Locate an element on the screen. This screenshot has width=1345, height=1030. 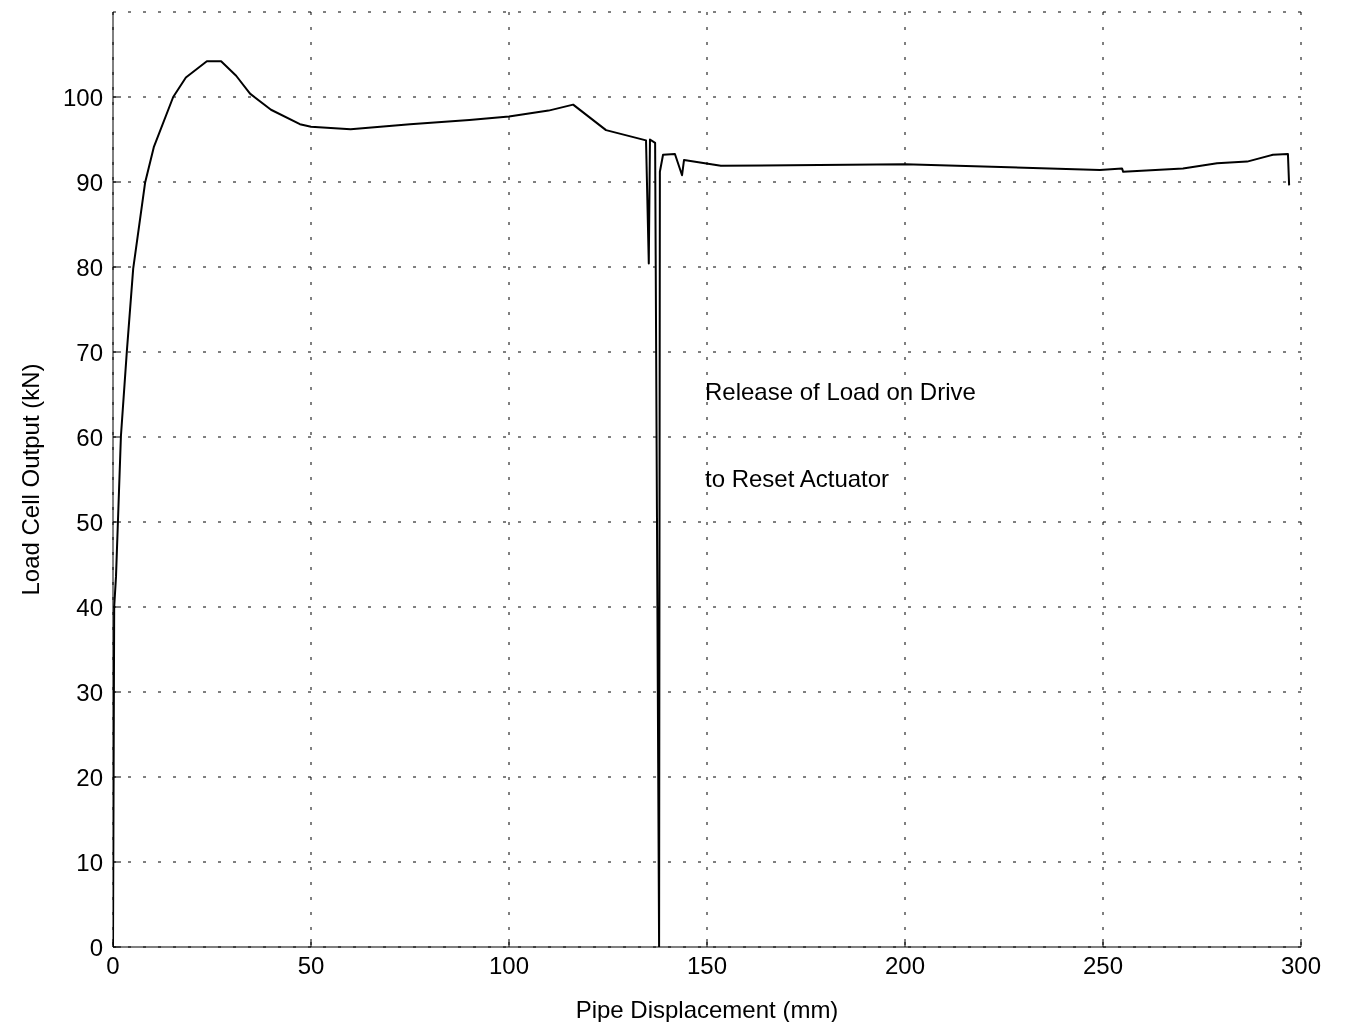
y-tick-label: 30 is located at coordinates (89, 692).